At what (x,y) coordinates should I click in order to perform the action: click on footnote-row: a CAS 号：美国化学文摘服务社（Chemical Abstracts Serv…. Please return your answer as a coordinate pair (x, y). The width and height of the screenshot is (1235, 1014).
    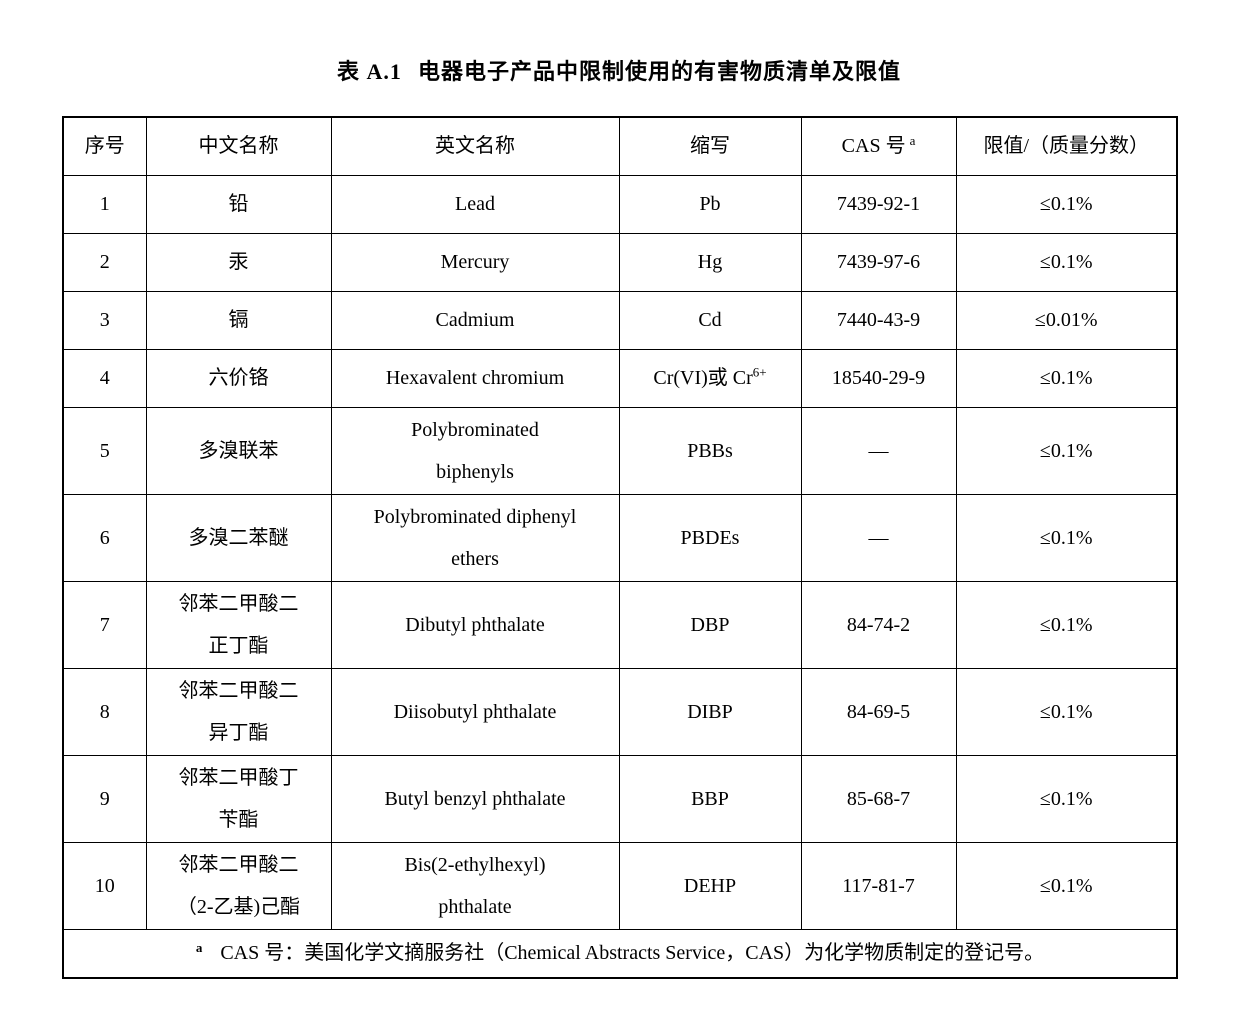
    Looking at the image, I should click on (620, 953).